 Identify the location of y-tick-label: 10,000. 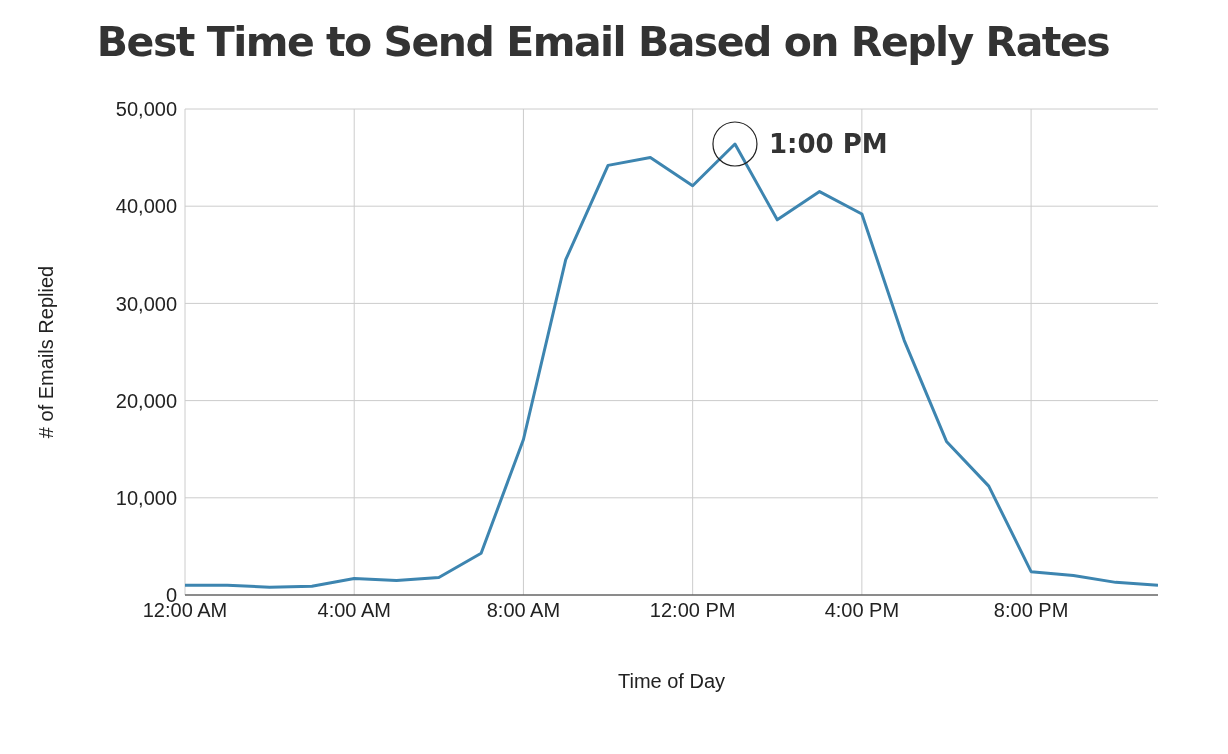
(146, 497).